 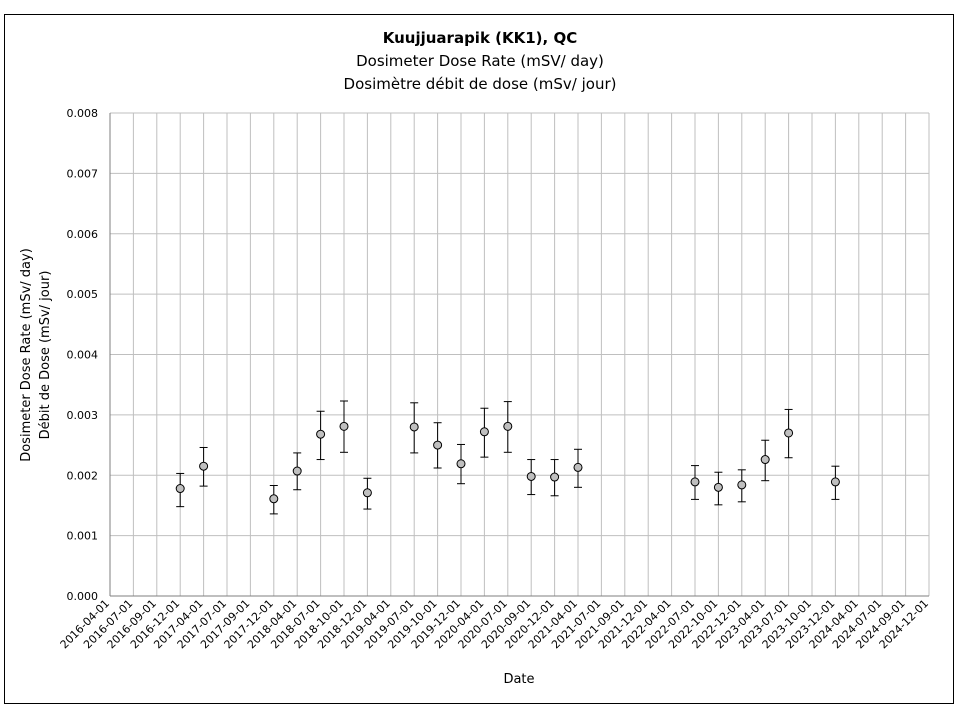 I want to click on y-tick-label: 0.008, so click(x=83, y=113).